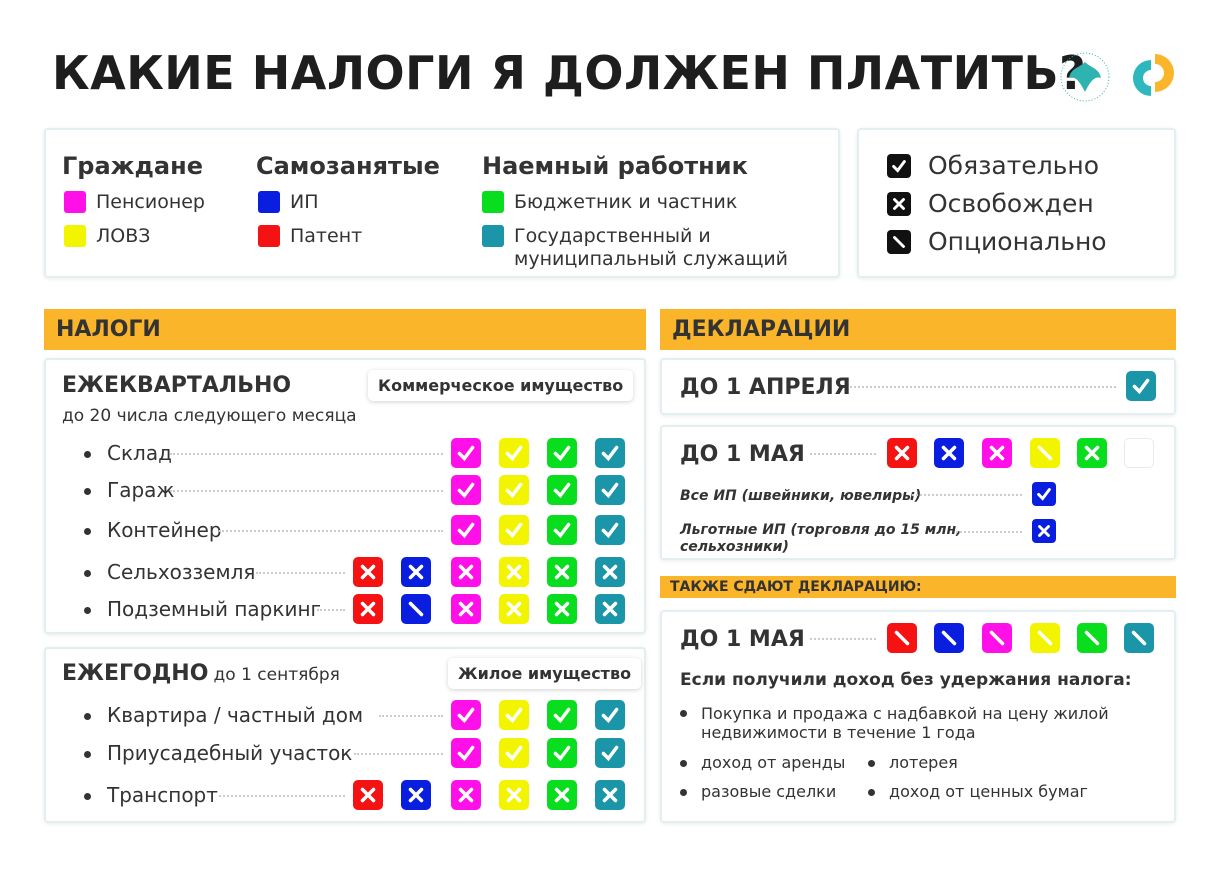 The image size is (1220, 872). What do you see at coordinates (310, 236) in the screenshot?
I see `legend-item-patent: Патент` at bounding box center [310, 236].